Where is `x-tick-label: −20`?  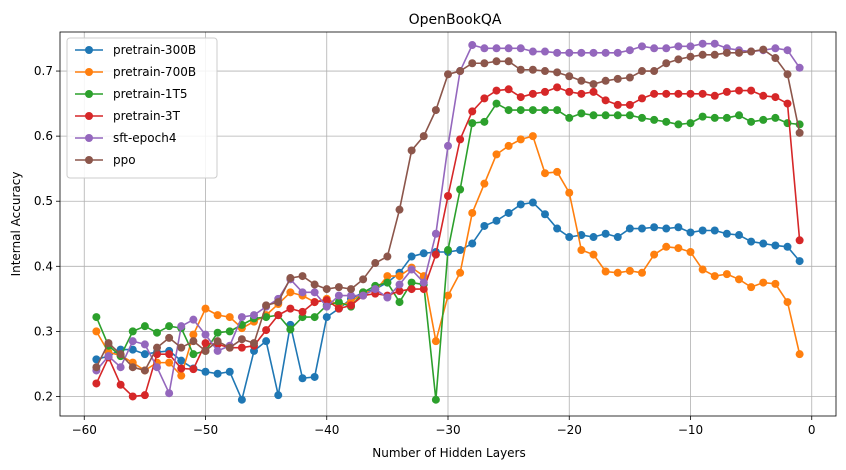 x-tick-label: −20 is located at coordinates (569, 430).